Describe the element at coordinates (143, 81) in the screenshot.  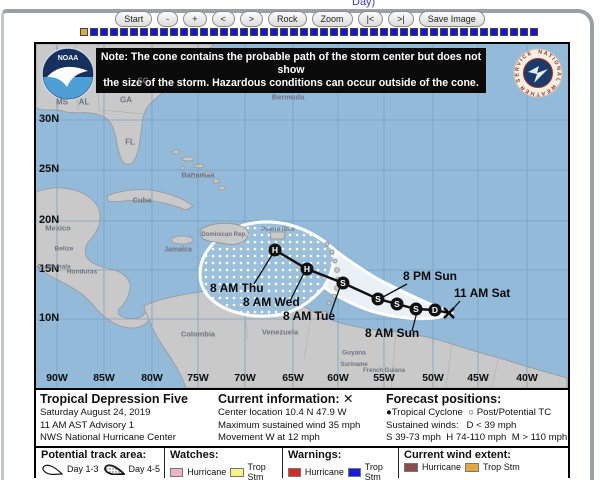
I see `place-label-sc: SC` at that location.